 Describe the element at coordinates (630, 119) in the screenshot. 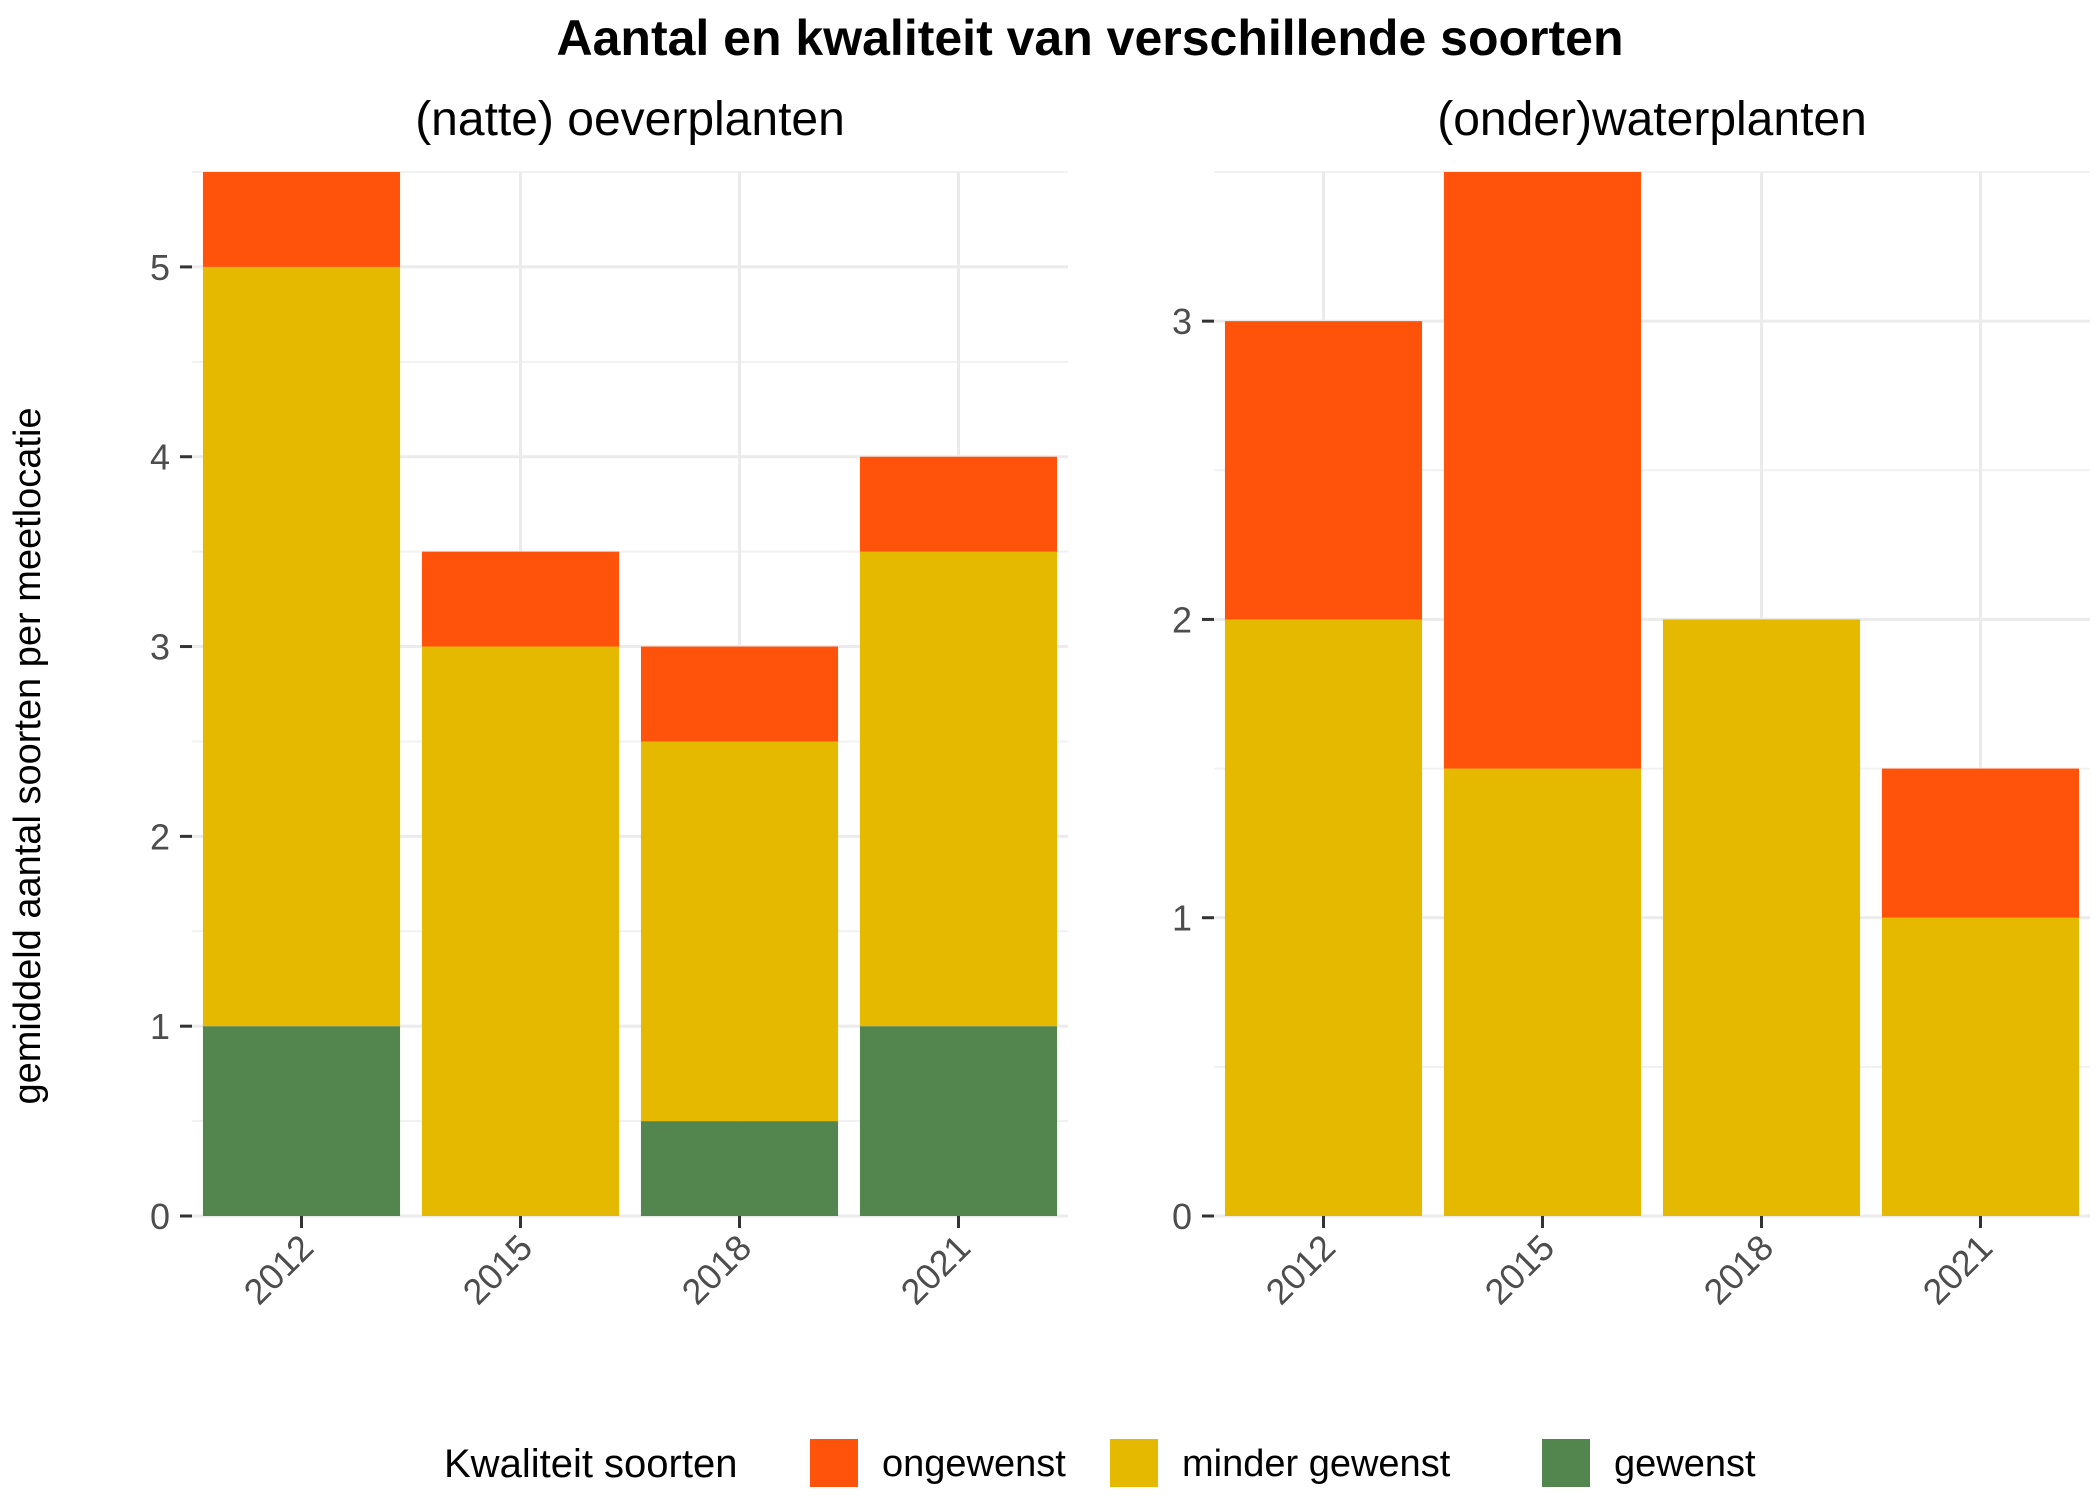

I see `panel-title: (natte) oeverplanten` at that location.